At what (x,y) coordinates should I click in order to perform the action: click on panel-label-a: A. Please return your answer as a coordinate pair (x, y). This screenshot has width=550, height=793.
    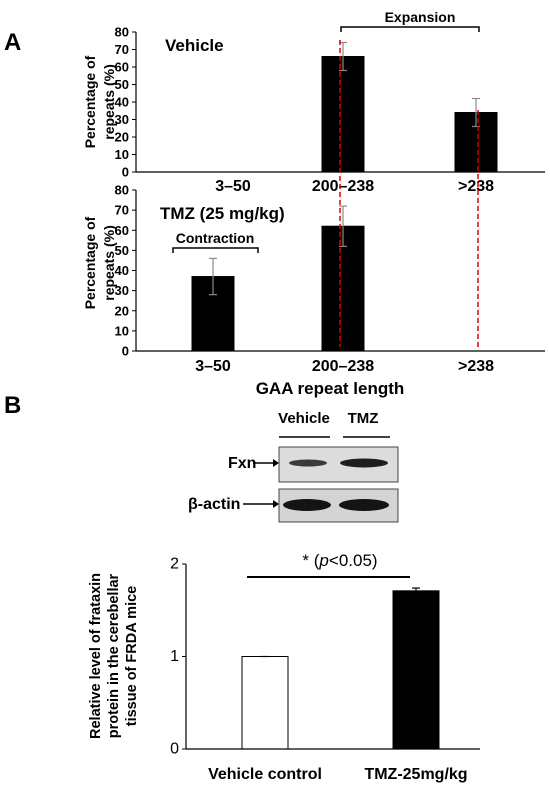
    Looking at the image, I should click on (12, 42).